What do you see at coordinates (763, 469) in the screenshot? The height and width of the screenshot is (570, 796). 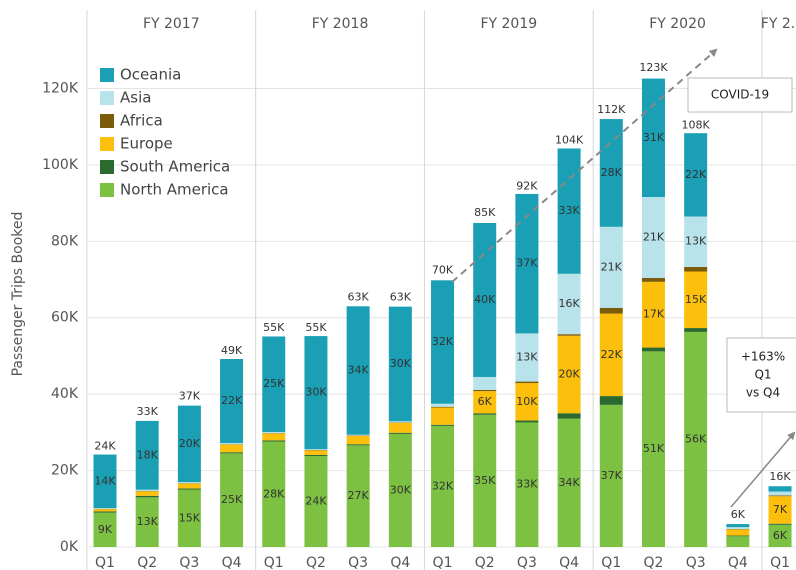 I see `recovery-arrow` at bounding box center [763, 469].